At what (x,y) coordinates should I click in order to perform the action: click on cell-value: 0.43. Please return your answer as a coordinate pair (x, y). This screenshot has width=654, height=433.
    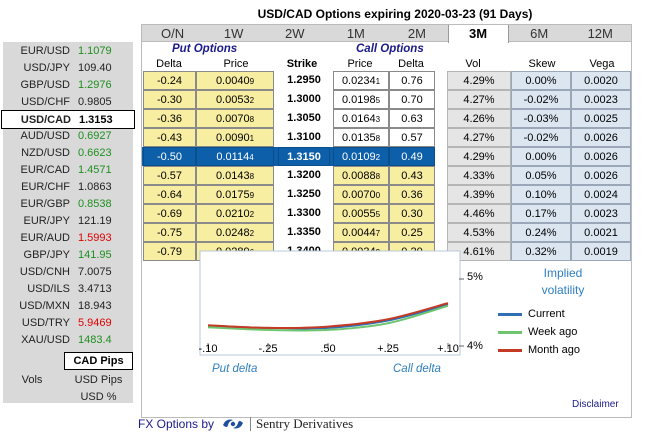
    Looking at the image, I should click on (412, 176).